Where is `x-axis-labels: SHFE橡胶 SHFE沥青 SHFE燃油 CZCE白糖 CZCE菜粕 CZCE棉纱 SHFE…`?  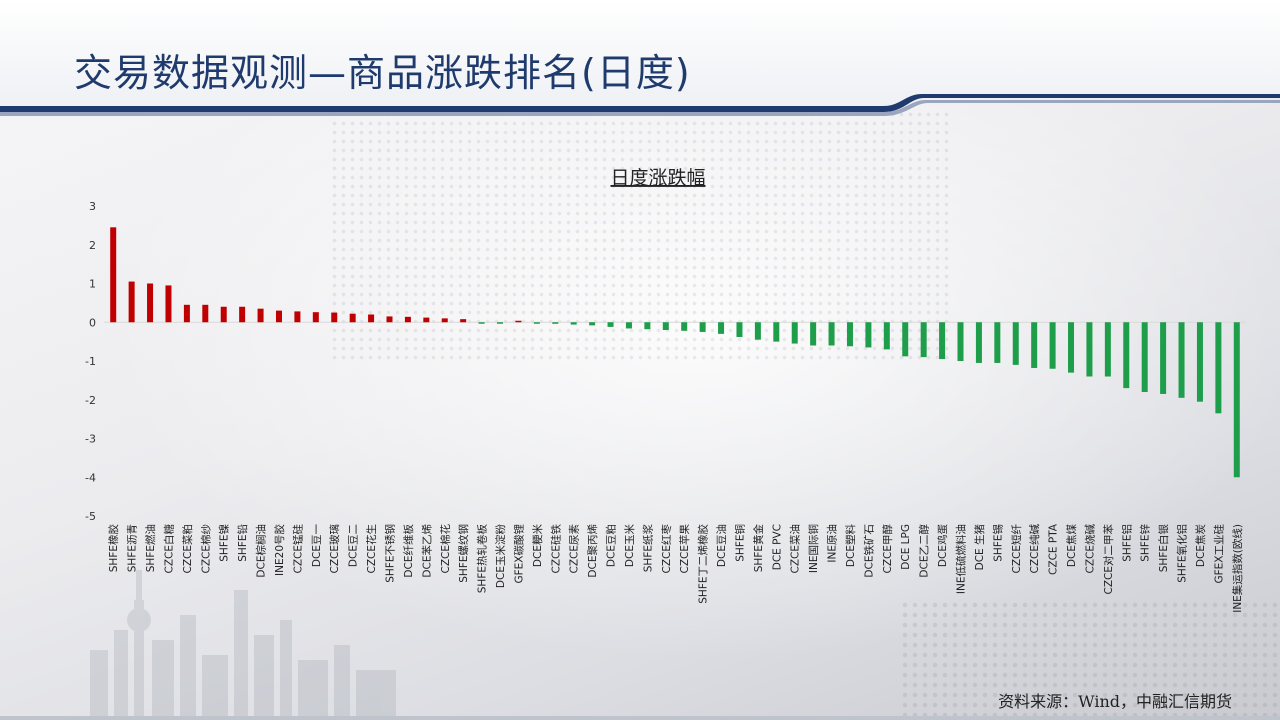
x-axis-labels: SHFE橡胶 SHFE沥青 SHFE燃油 CZCE白糖 CZCE菜粕 CZCE棉纱 SHFE… is located at coordinates (675, 568).